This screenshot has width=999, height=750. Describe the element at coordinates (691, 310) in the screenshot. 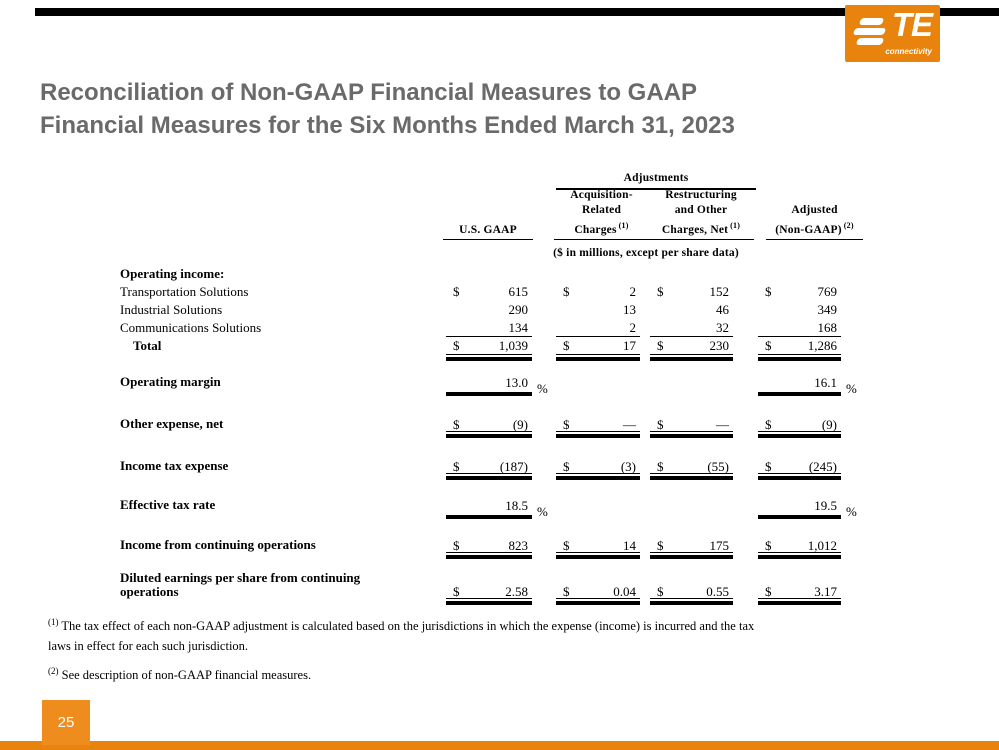

I see `value-cell: 46` at that location.